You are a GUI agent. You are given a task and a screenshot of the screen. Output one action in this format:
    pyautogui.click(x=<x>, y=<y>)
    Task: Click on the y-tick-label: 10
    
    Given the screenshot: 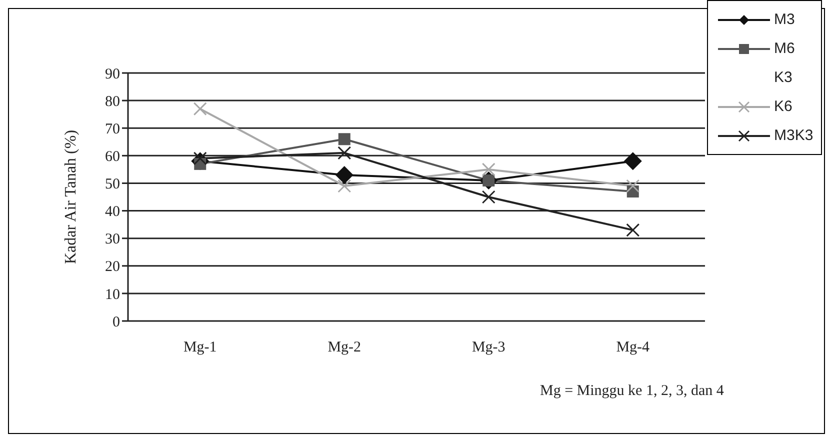 What is the action you would take?
    pyautogui.click(x=112, y=294)
    